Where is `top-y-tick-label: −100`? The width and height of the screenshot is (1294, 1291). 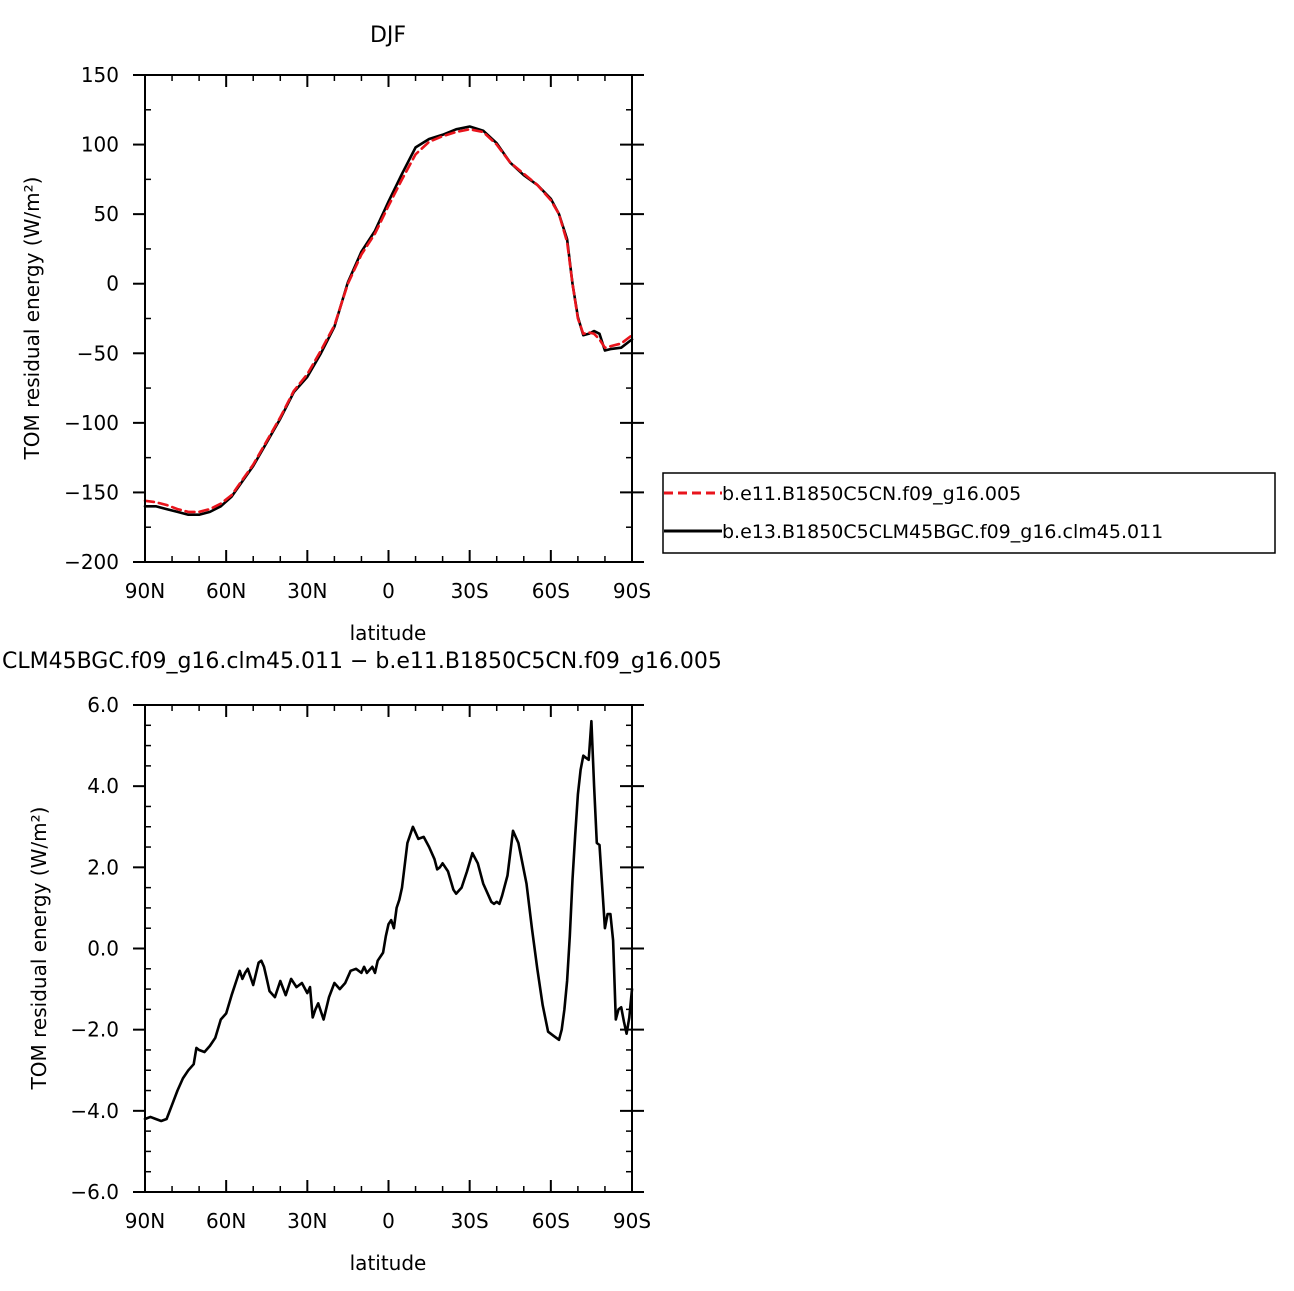
top-y-tick-label: −100 is located at coordinates (91, 423).